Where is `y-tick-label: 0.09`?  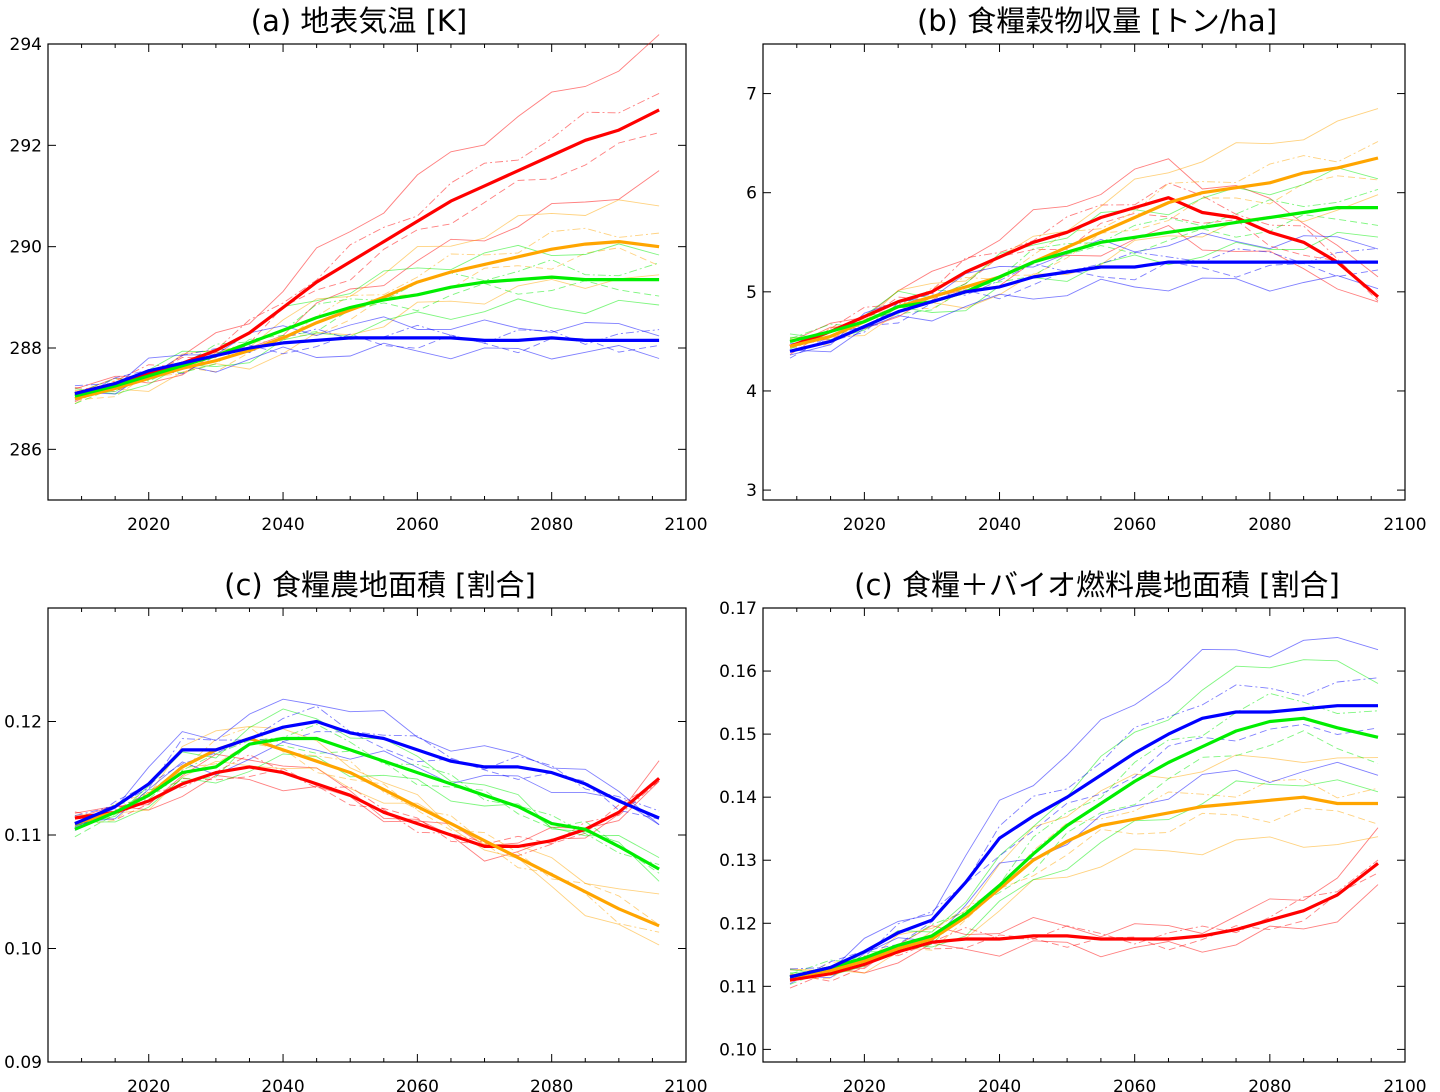 y-tick-label: 0.09 is located at coordinates (23, 1063).